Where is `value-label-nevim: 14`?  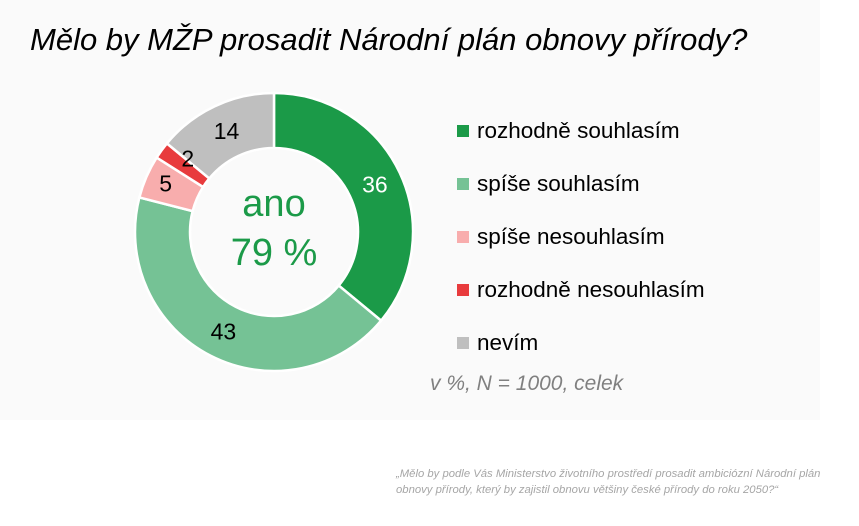
value-label-nevim: 14 is located at coordinates (227, 131).